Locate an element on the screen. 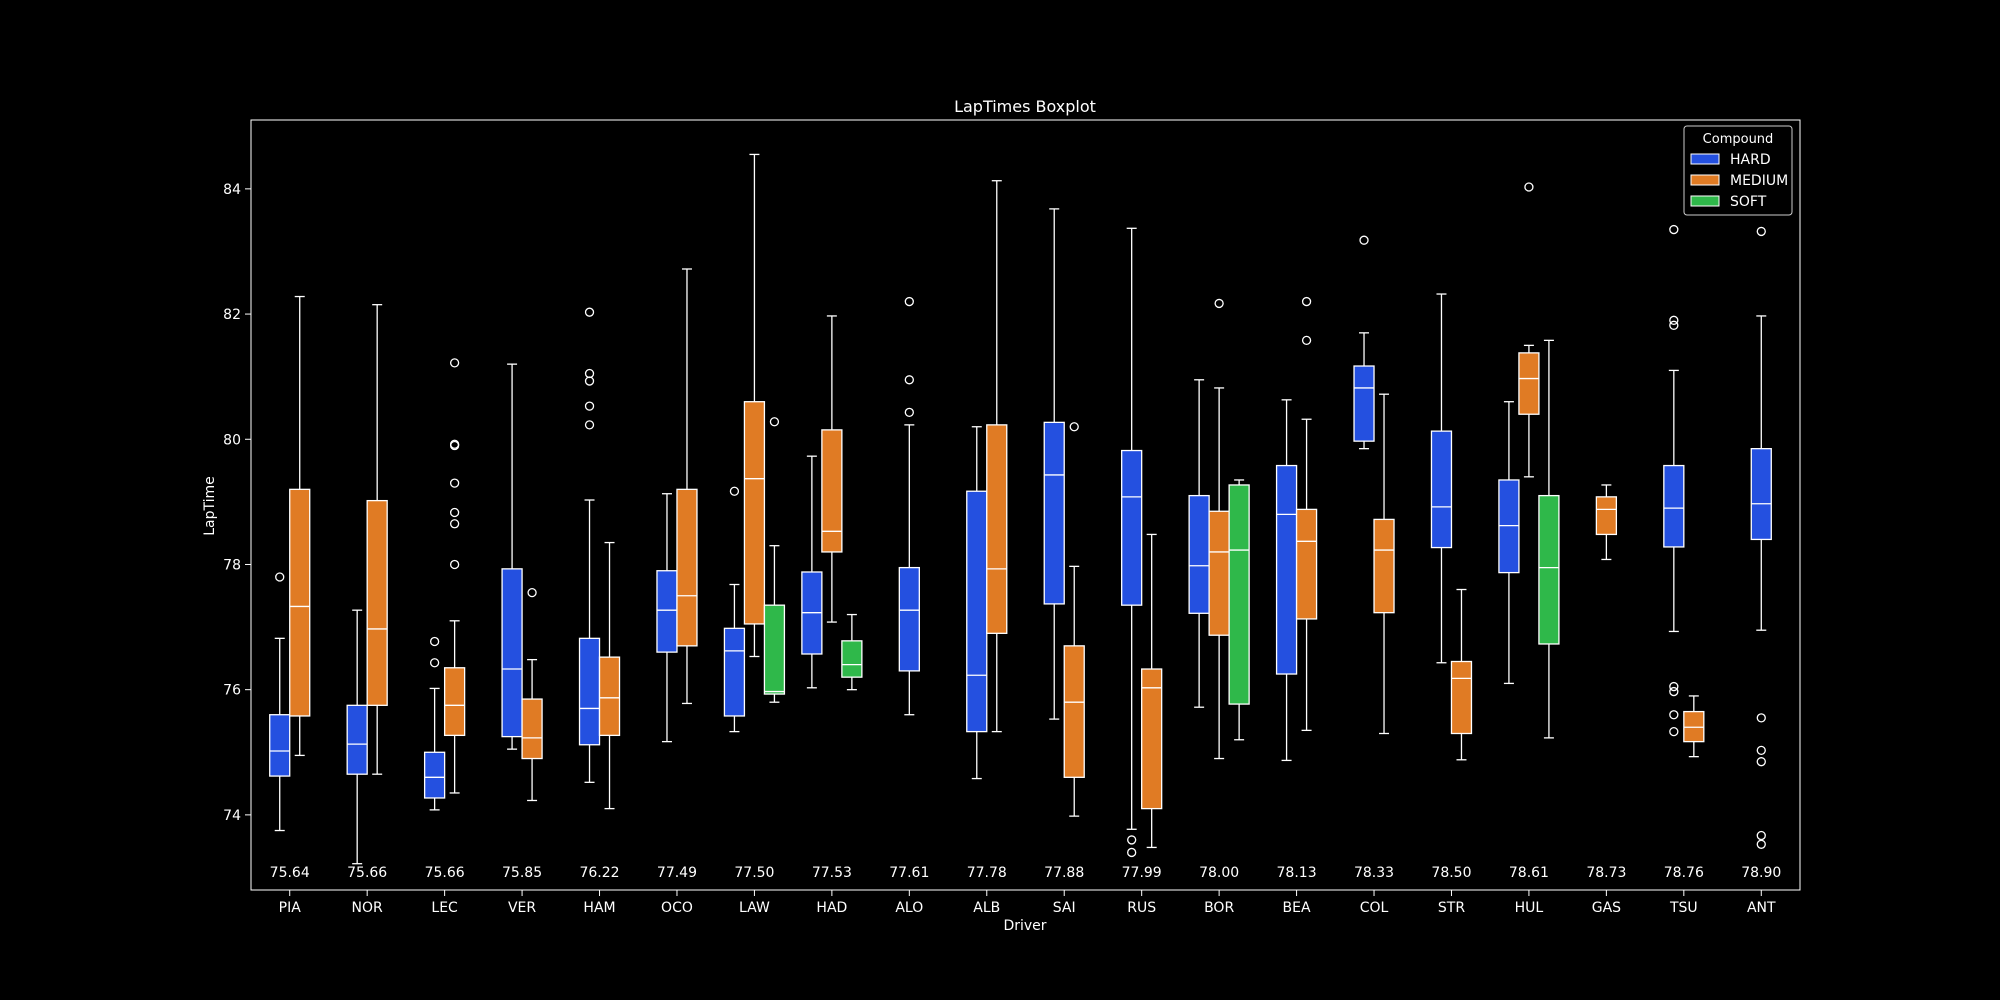 This screenshot has width=2000, height=1000. box-hard-tsu is located at coordinates (1674, 480).